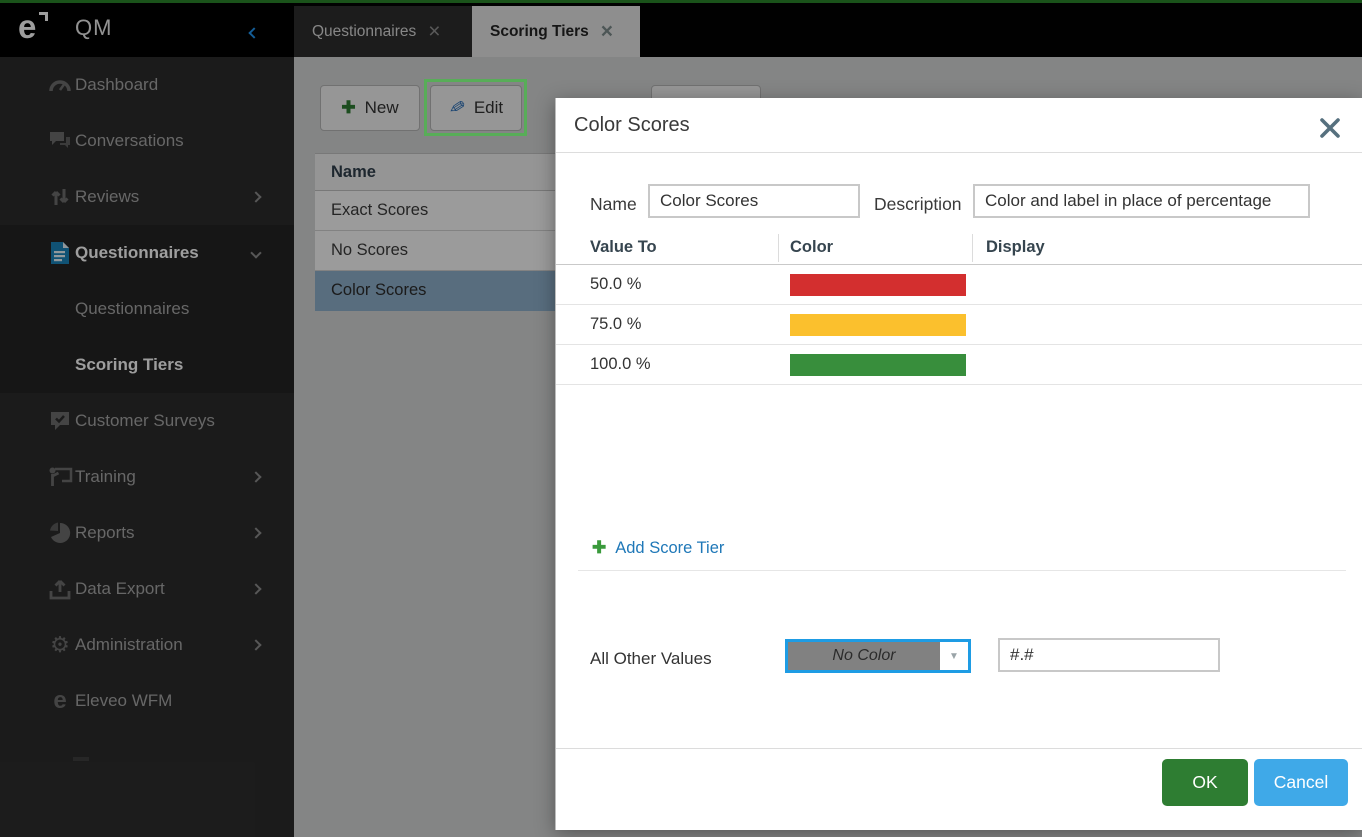  I want to click on cancel-button: Cancel, so click(1301, 782).